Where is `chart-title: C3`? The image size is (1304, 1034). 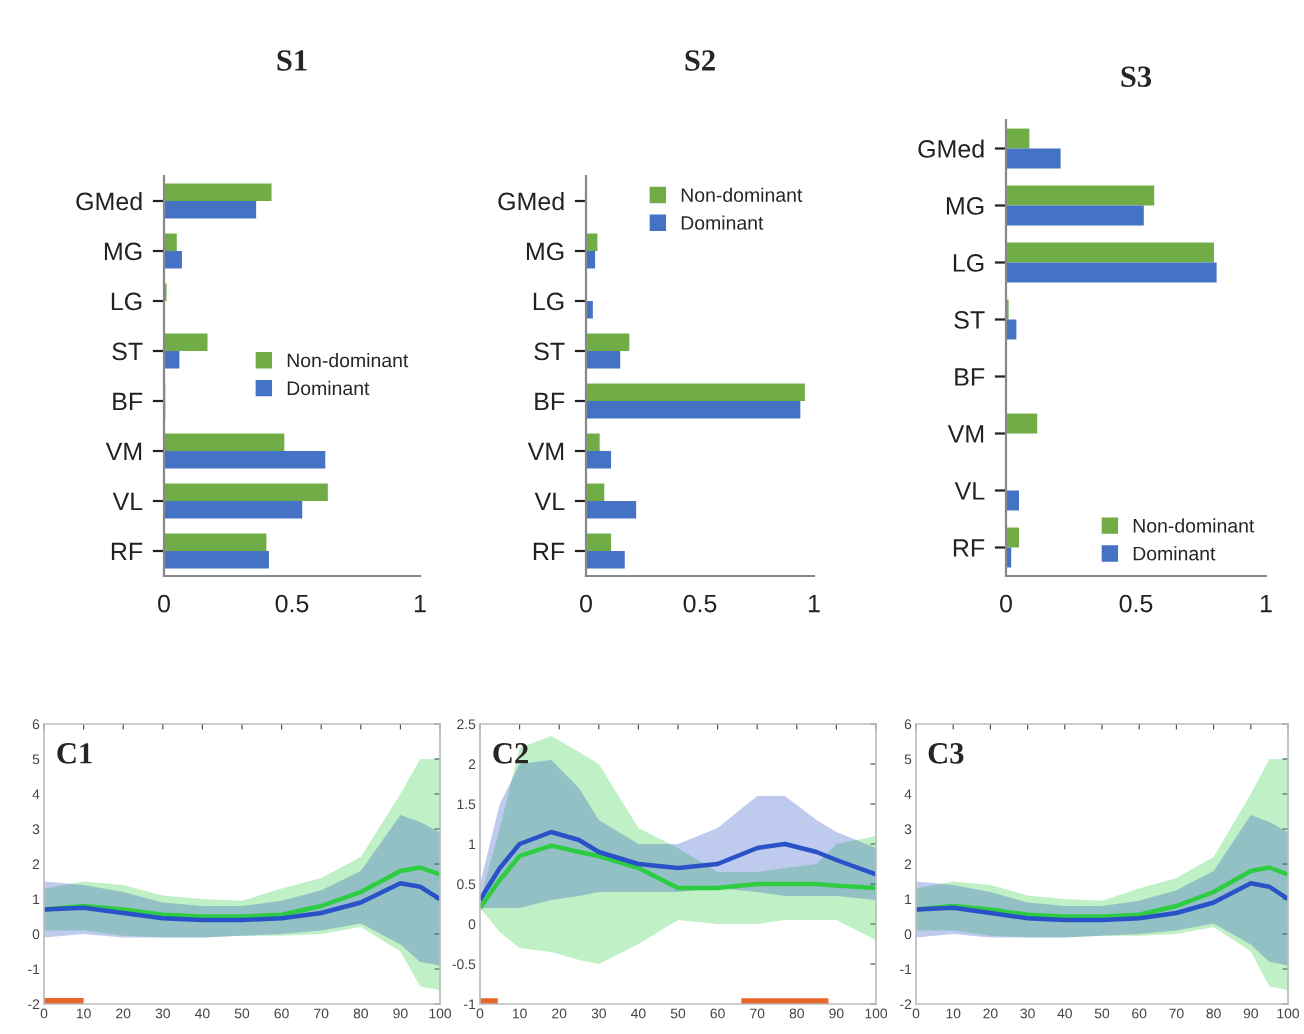
chart-title: C3 is located at coordinates (946, 753).